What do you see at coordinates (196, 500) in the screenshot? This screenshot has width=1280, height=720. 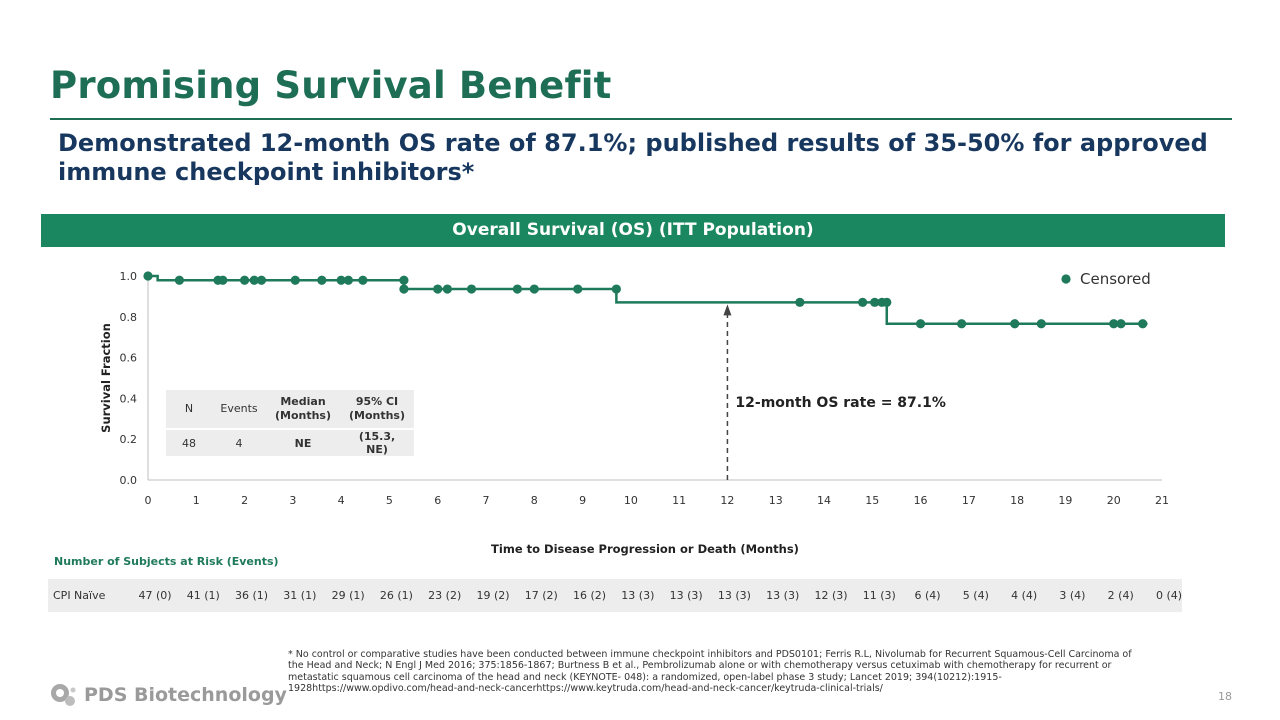 I see `x-tick-label: 1` at bounding box center [196, 500].